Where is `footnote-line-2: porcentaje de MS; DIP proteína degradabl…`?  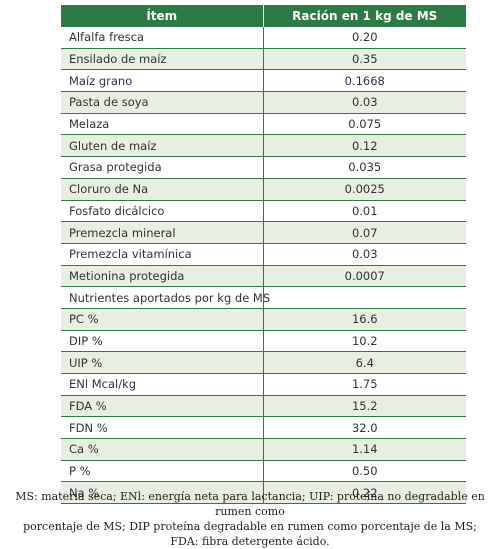
footnote-line-2: porcentaje de MS; DIP proteína degradabl… is located at coordinates (250, 526).